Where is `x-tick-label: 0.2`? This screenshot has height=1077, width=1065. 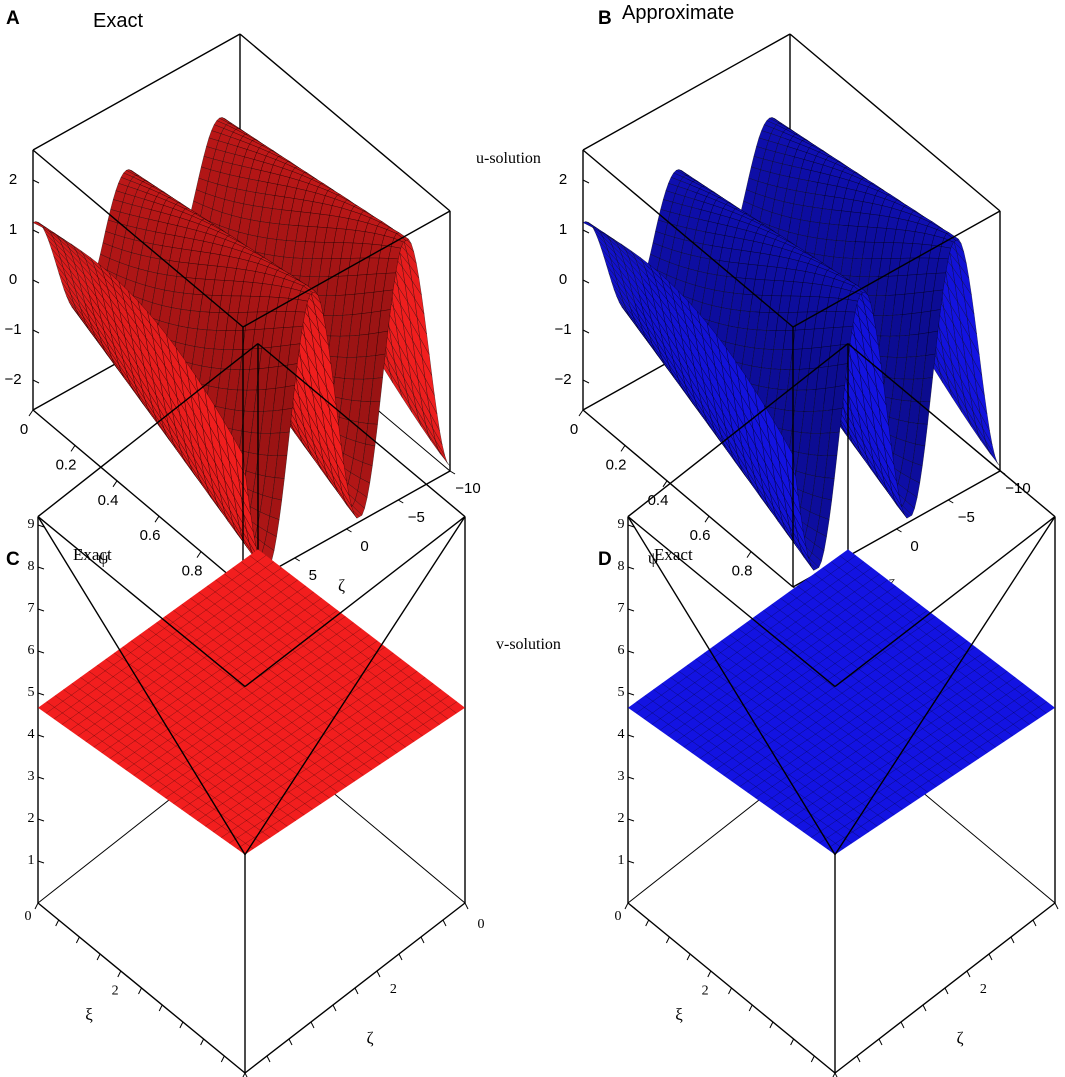
x-tick-label: 0.2 is located at coordinates (66, 464).